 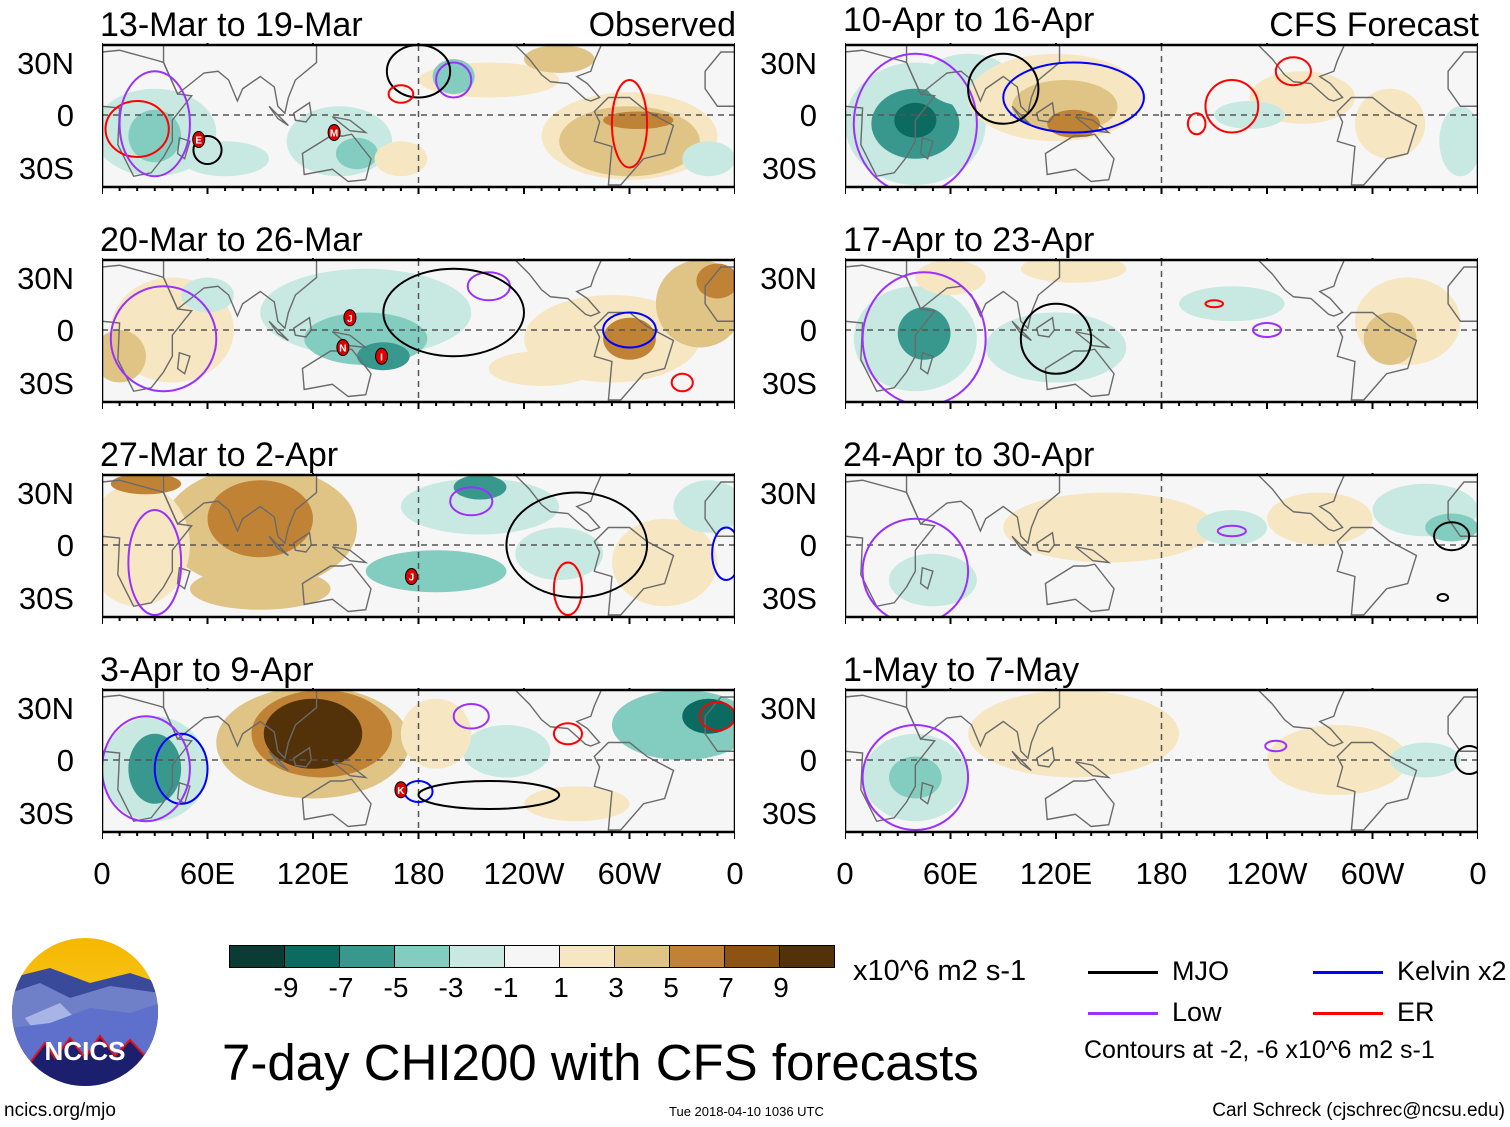 What do you see at coordinates (418, 118) in the screenshot?
I see `map-panel: EM` at bounding box center [418, 118].